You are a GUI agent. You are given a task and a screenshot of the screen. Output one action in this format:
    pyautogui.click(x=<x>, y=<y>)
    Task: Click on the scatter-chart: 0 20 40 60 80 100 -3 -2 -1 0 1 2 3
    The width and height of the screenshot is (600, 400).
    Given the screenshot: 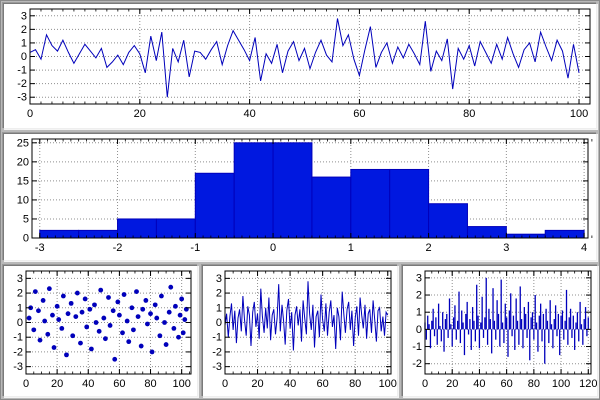 What is the action you would take?
    pyautogui.click(x=102, y=330)
    